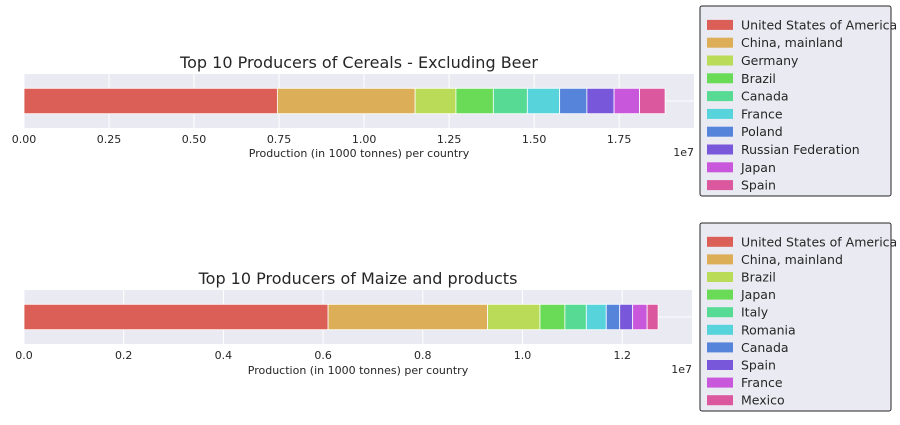  I want to click on chart-title: Top 10 Producers of Maize and products, so click(358, 278).